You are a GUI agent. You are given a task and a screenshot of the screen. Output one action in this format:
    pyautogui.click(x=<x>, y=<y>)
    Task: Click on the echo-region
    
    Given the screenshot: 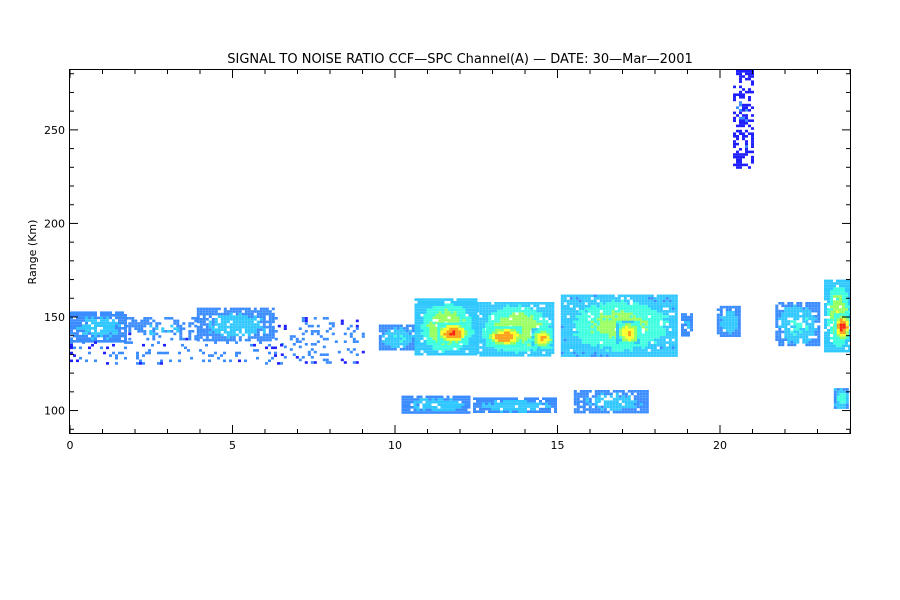 What is the action you would take?
    pyautogui.click(x=619, y=325)
    